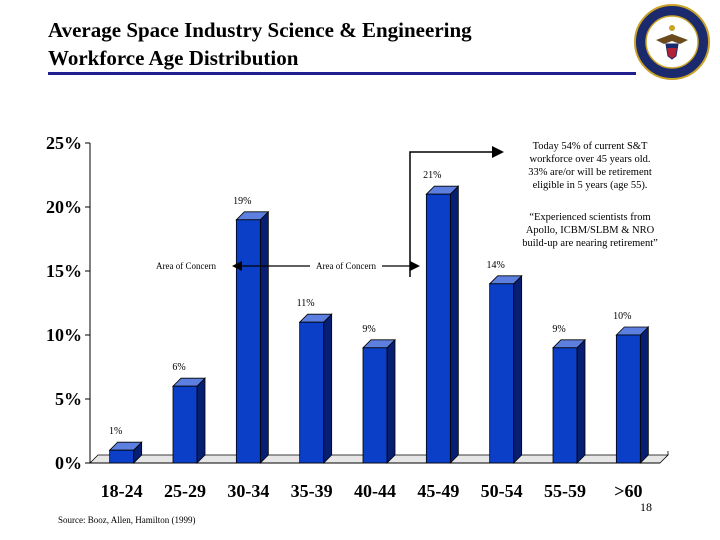 This screenshot has width=720, height=540. Describe the element at coordinates (330, 211) in the screenshot. I see `chart-annotations: Area of Concern Area of Concern` at that location.